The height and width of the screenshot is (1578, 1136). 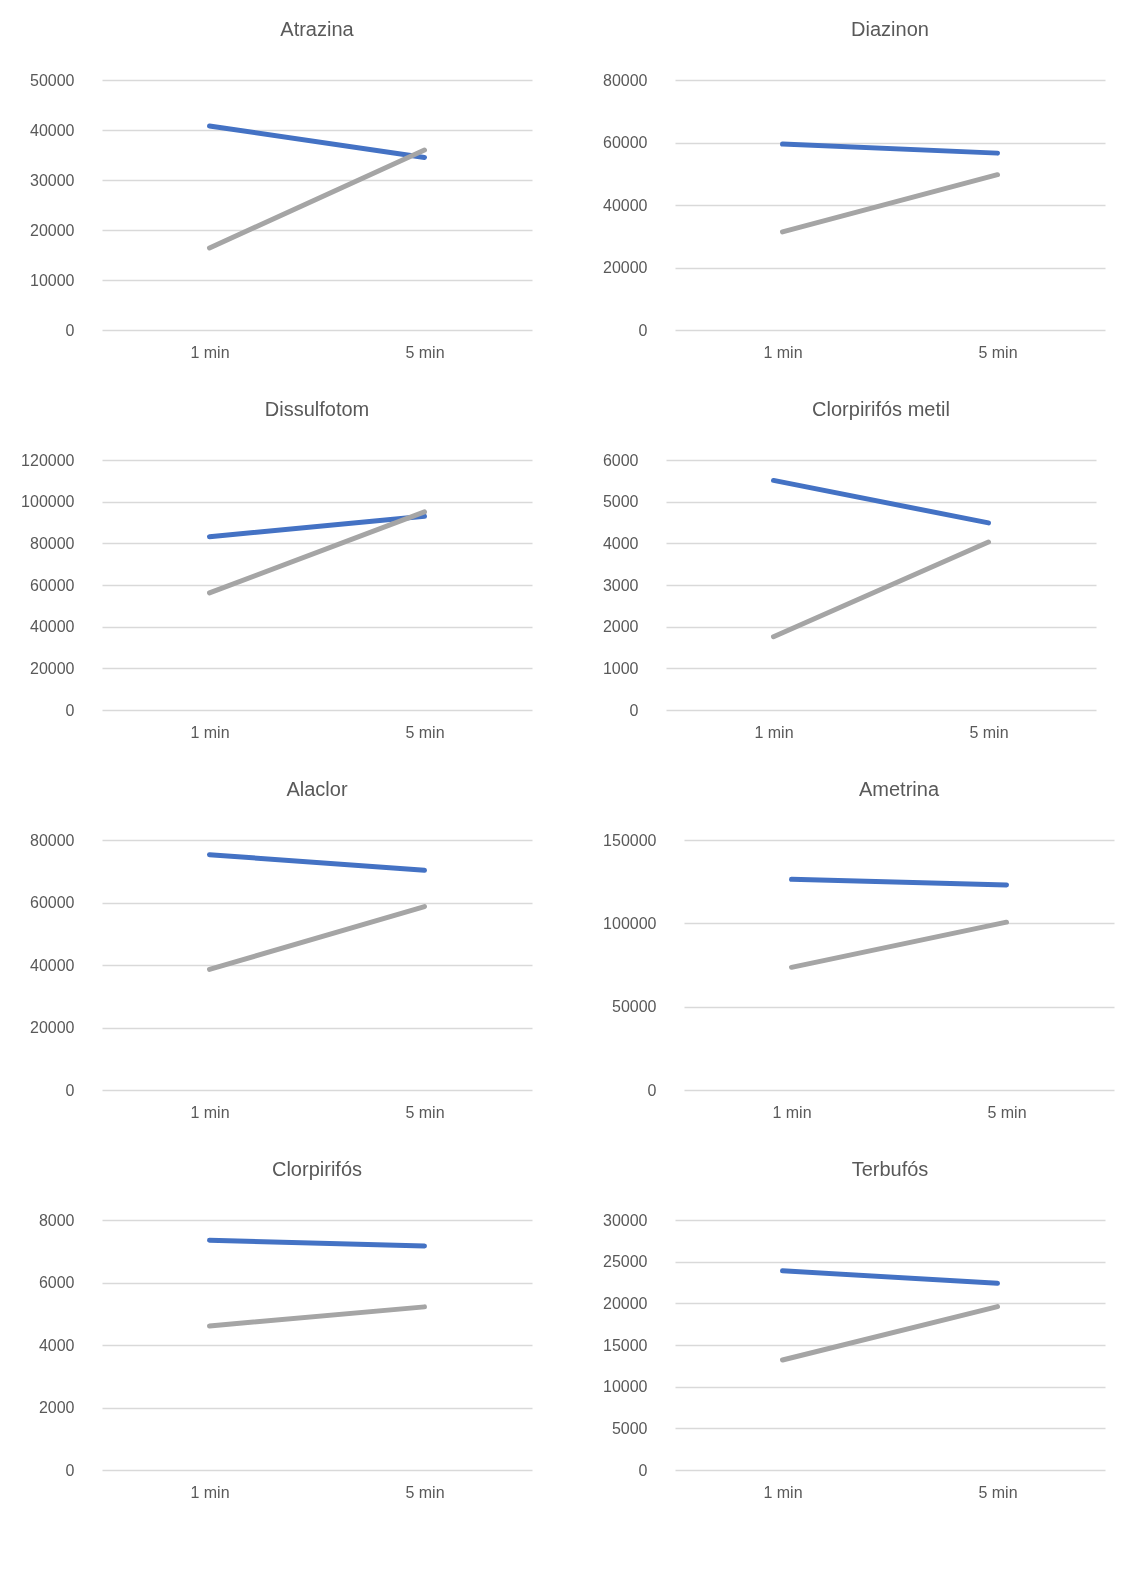 What do you see at coordinates (317, 789) in the screenshot?
I see `chart-title: Alaclor` at bounding box center [317, 789].